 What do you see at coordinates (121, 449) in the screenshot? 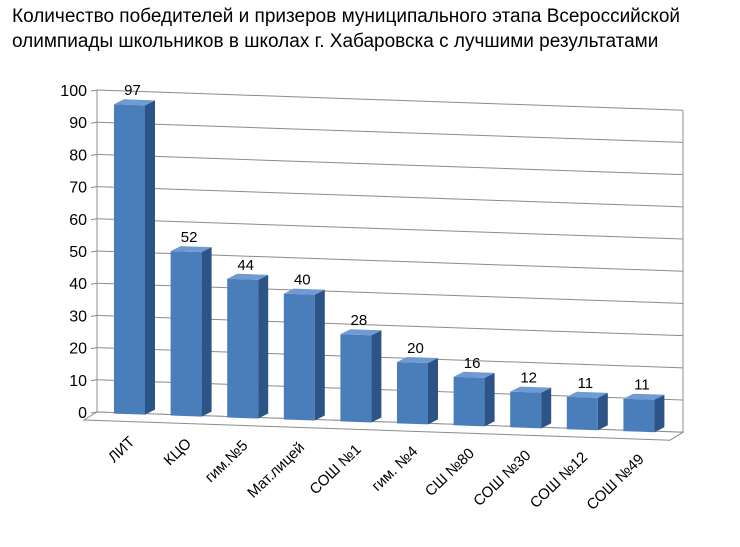
I see `x-tick-label: ЛИТ` at bounding box center [121, 449].